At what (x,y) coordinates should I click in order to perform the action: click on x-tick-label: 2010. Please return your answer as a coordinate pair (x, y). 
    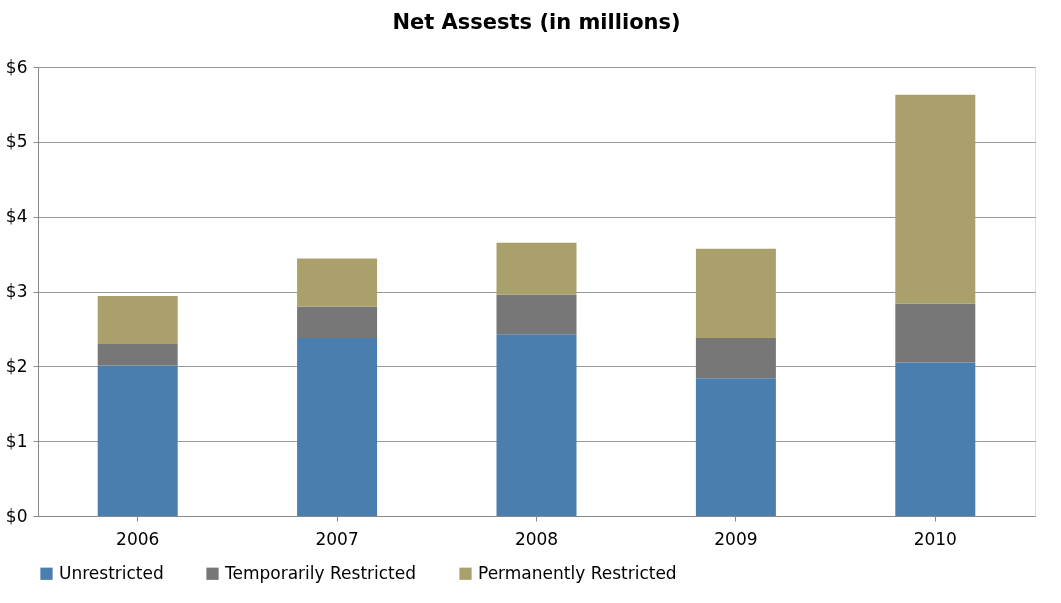
    Looking at the image, I should click on (935, 538).